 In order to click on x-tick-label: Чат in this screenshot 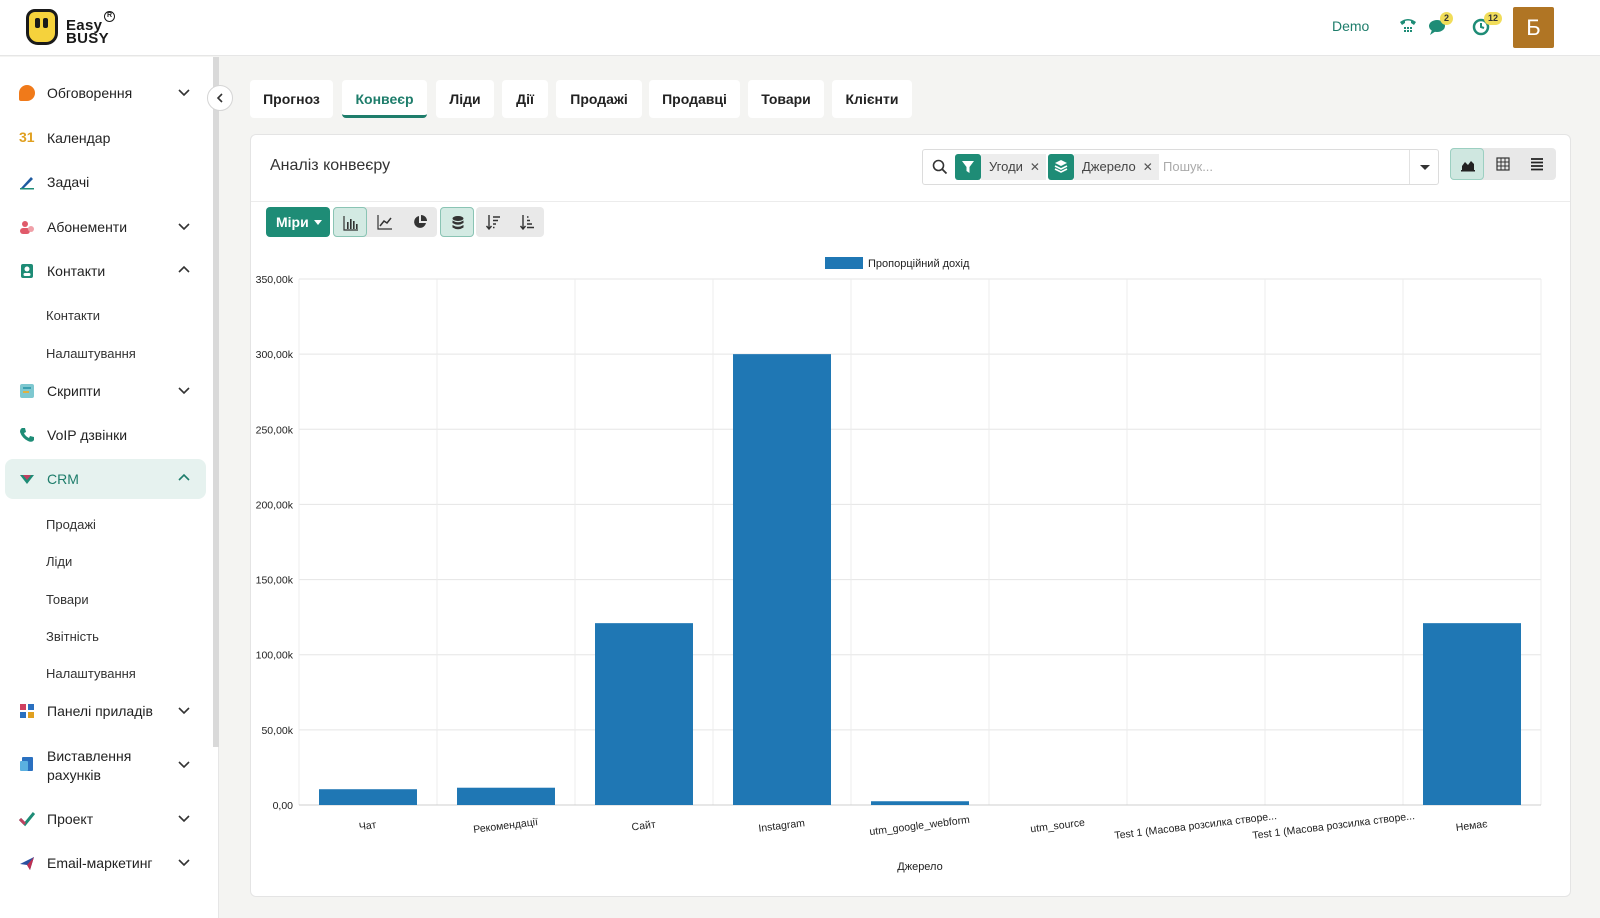, I will do `click(367, 826)`.